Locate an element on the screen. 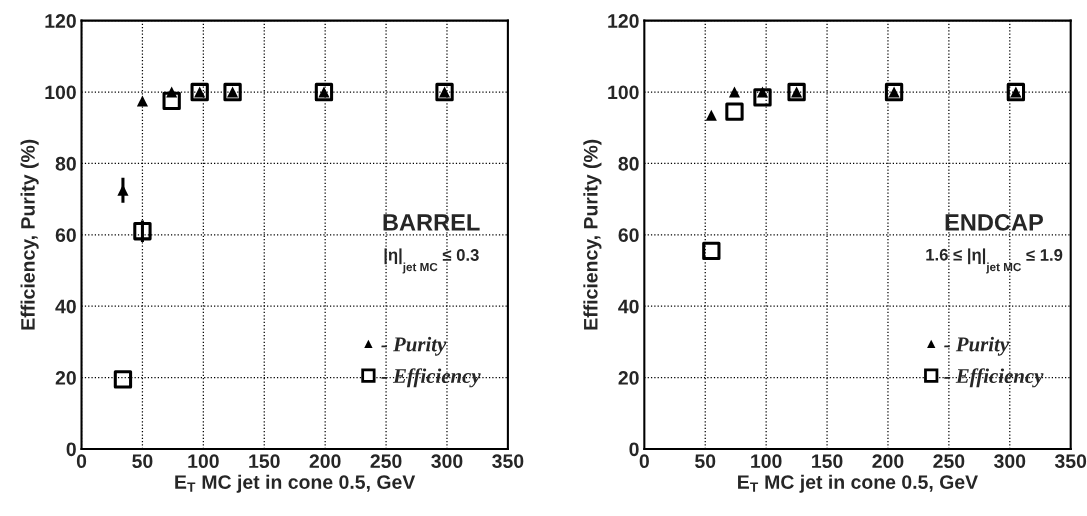 The height and width of the screenshot is (516, 1087). annotation: ENDCAP is located at coordinates (994, 222).